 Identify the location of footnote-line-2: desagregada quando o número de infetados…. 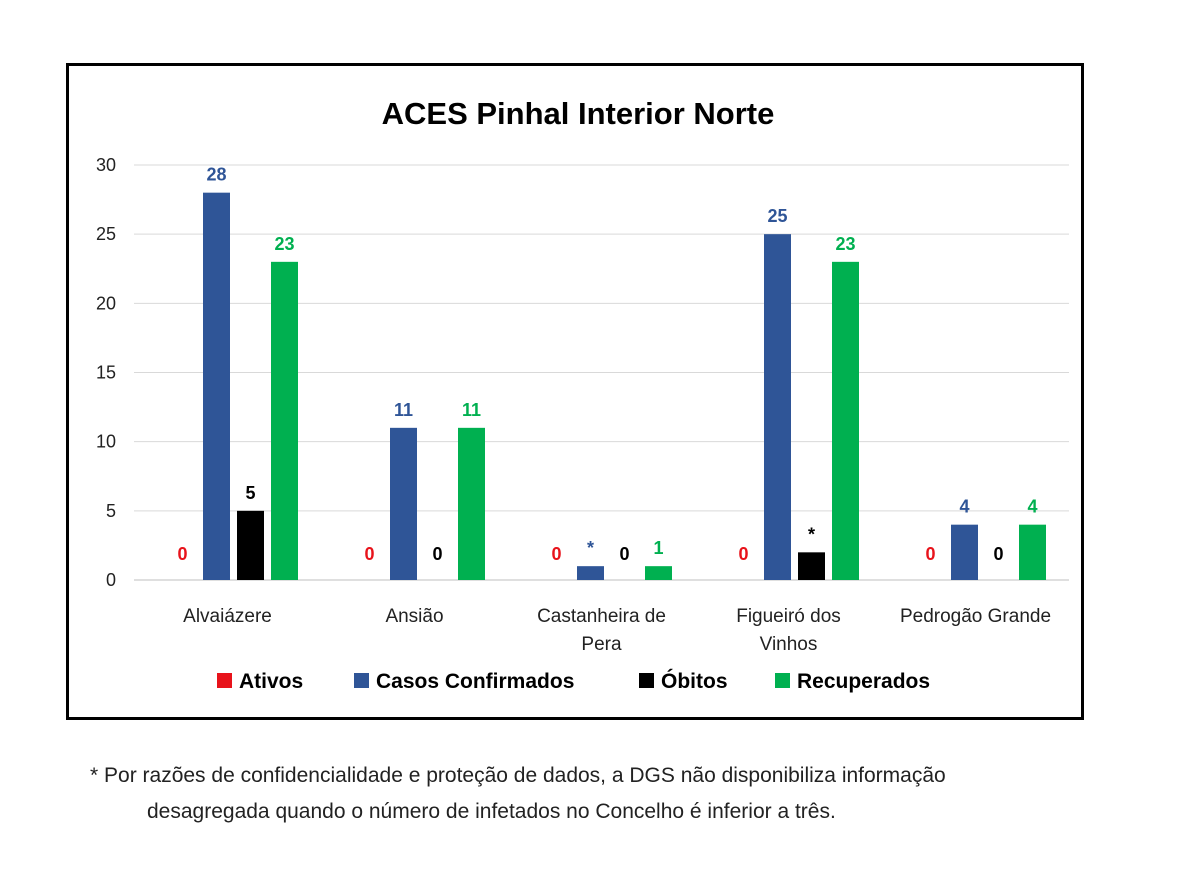
(491, 811).